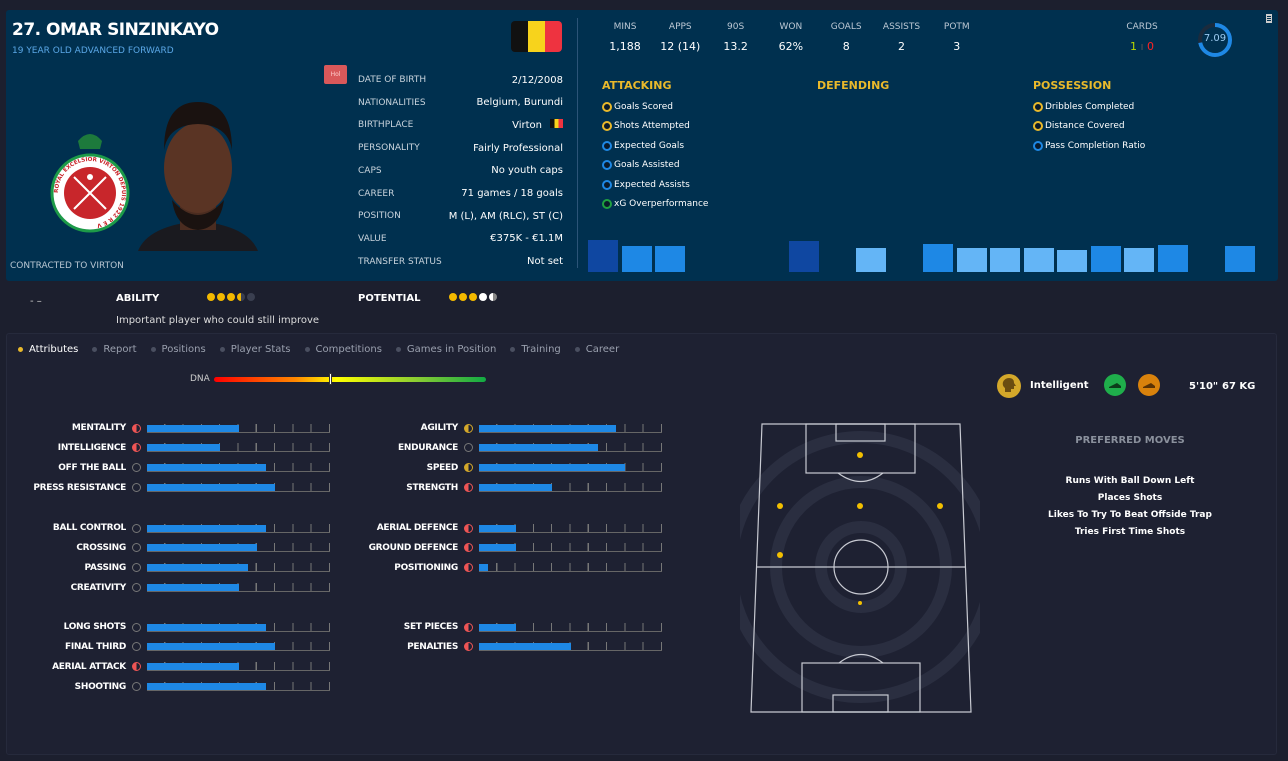 Image resolution: width=1288 pixels, height=761 pixels. What do you see at coordinates (48, 349) in the screenshot?
I see `tab-attributes: Attributes` at bounding box center [48, 349].